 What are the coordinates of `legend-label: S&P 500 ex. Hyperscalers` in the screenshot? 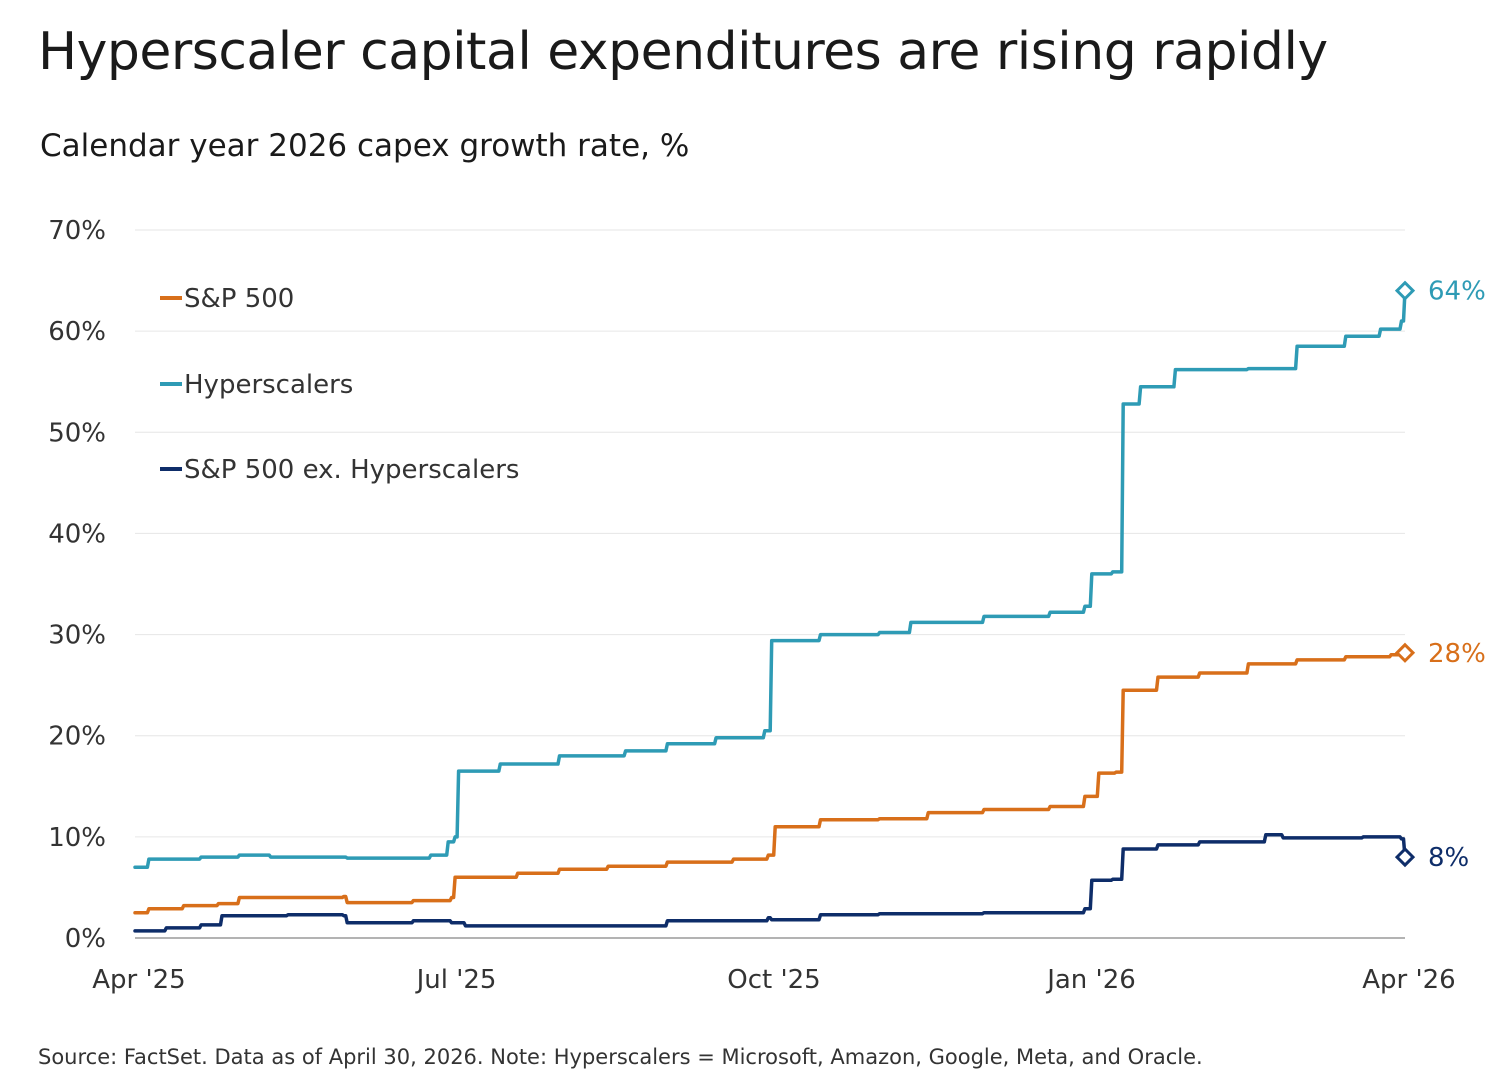 It's located at (351, 470).